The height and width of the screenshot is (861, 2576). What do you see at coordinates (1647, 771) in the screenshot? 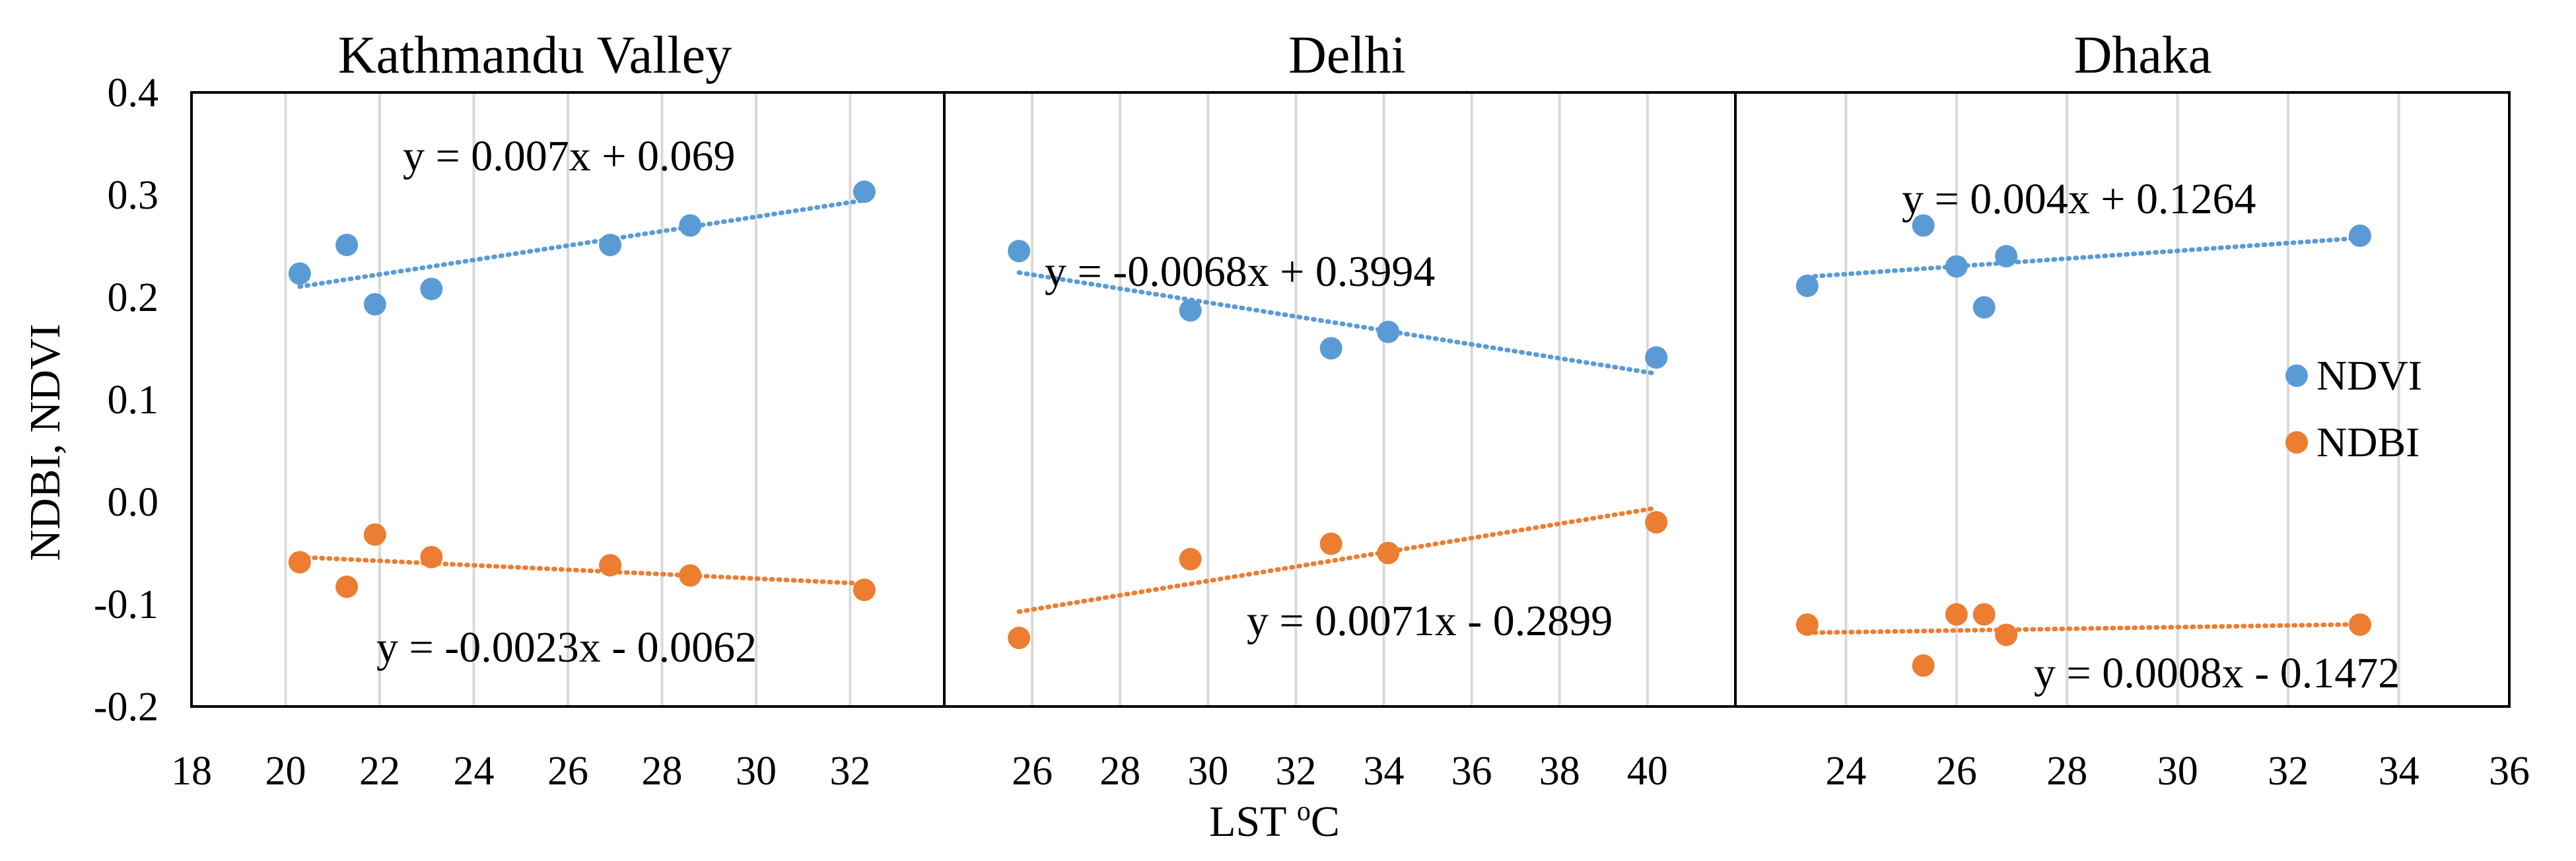
I see `x-tick-label: 40` at bounding box center [1647, 771].